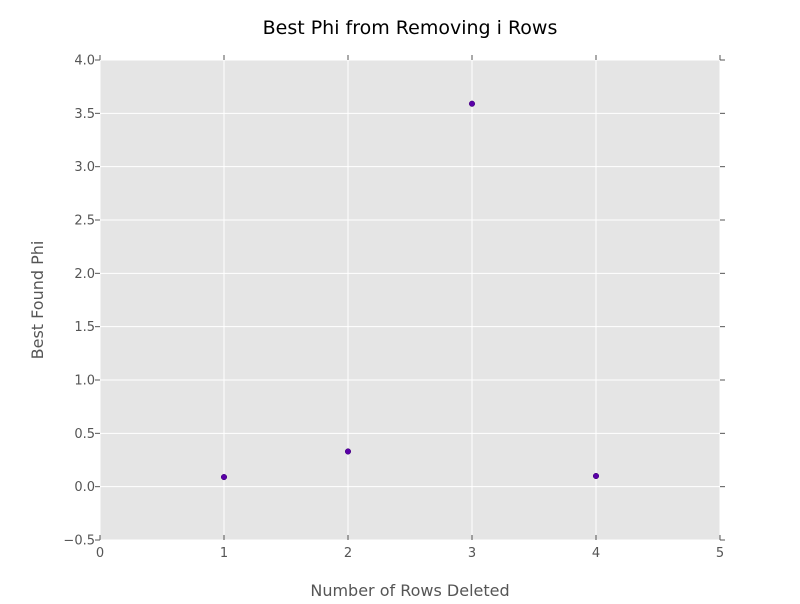  I want to click on y-tick-label: 2.0, so click(84, 274).